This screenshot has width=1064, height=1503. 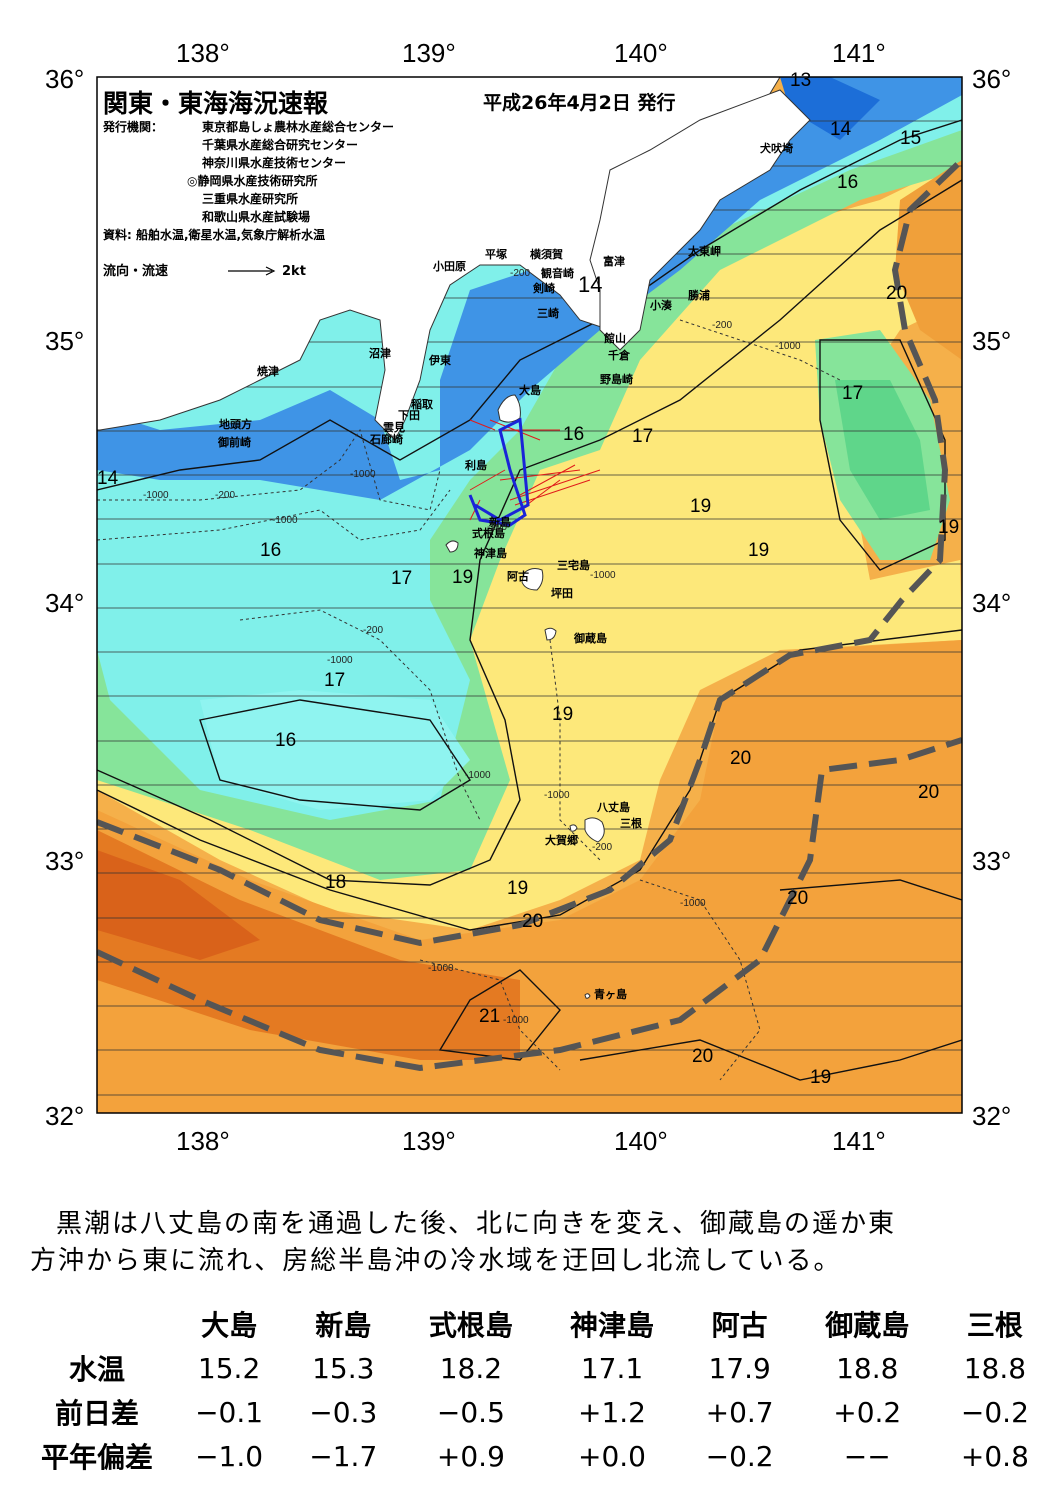 I want to click on place-okago: 大賀郷, so click(x=561, y=840).